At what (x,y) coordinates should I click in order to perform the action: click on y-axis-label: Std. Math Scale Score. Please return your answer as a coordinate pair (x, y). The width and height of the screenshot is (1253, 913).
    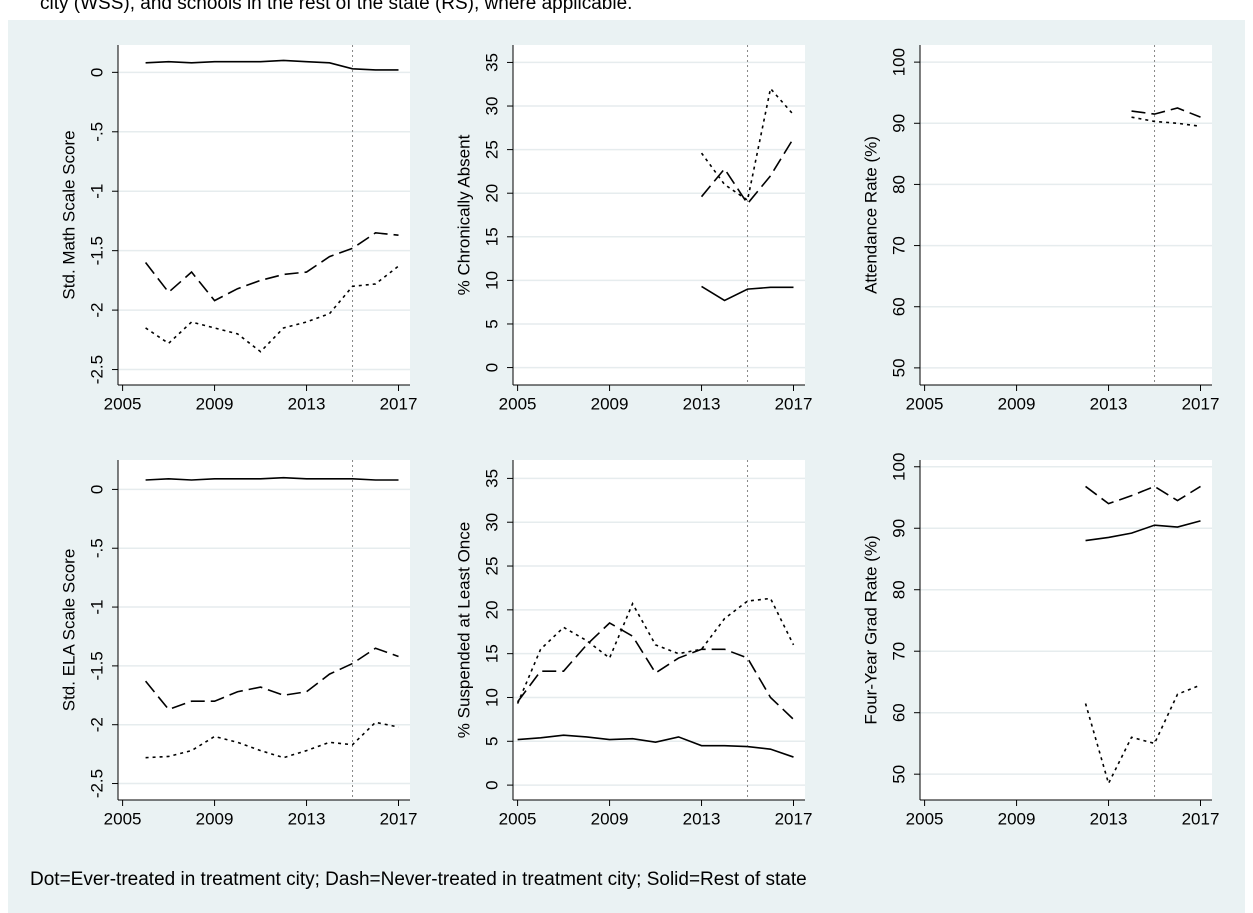
    Looking at the image, I should click on (68, 214).